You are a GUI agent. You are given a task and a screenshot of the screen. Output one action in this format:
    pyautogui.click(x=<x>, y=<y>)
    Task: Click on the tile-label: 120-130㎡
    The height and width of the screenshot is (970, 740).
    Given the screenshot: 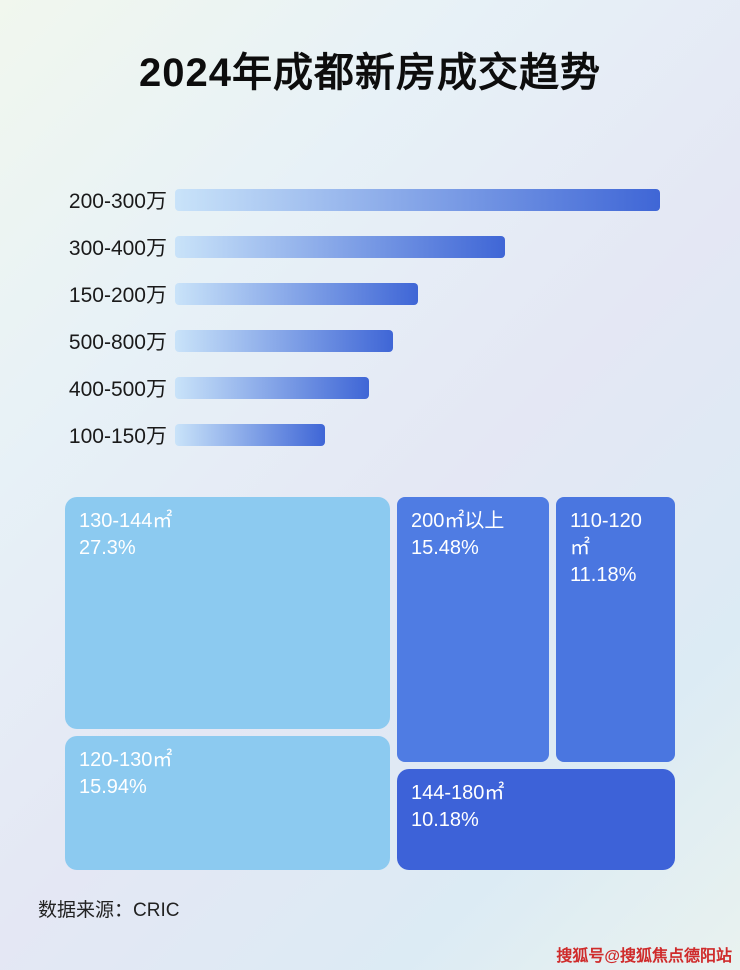 What is the action you would take?
    pyautogui.click(x=126, y=760)
    